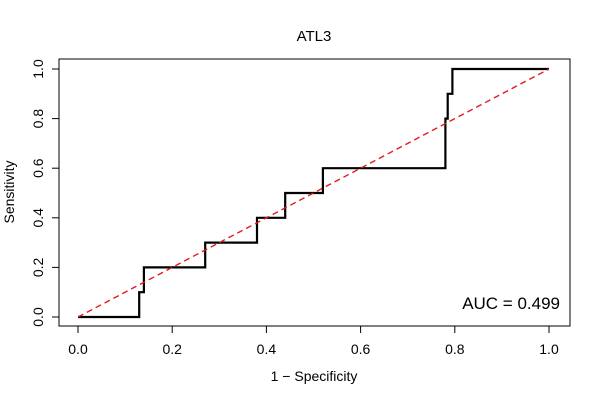 Image resolution: width=600 pixels, height=400 pixels. What do you see at coordinates (38, 168) in the screenshot?
I see `y-tick-label: 0.6` at bounding box center [38, 168].